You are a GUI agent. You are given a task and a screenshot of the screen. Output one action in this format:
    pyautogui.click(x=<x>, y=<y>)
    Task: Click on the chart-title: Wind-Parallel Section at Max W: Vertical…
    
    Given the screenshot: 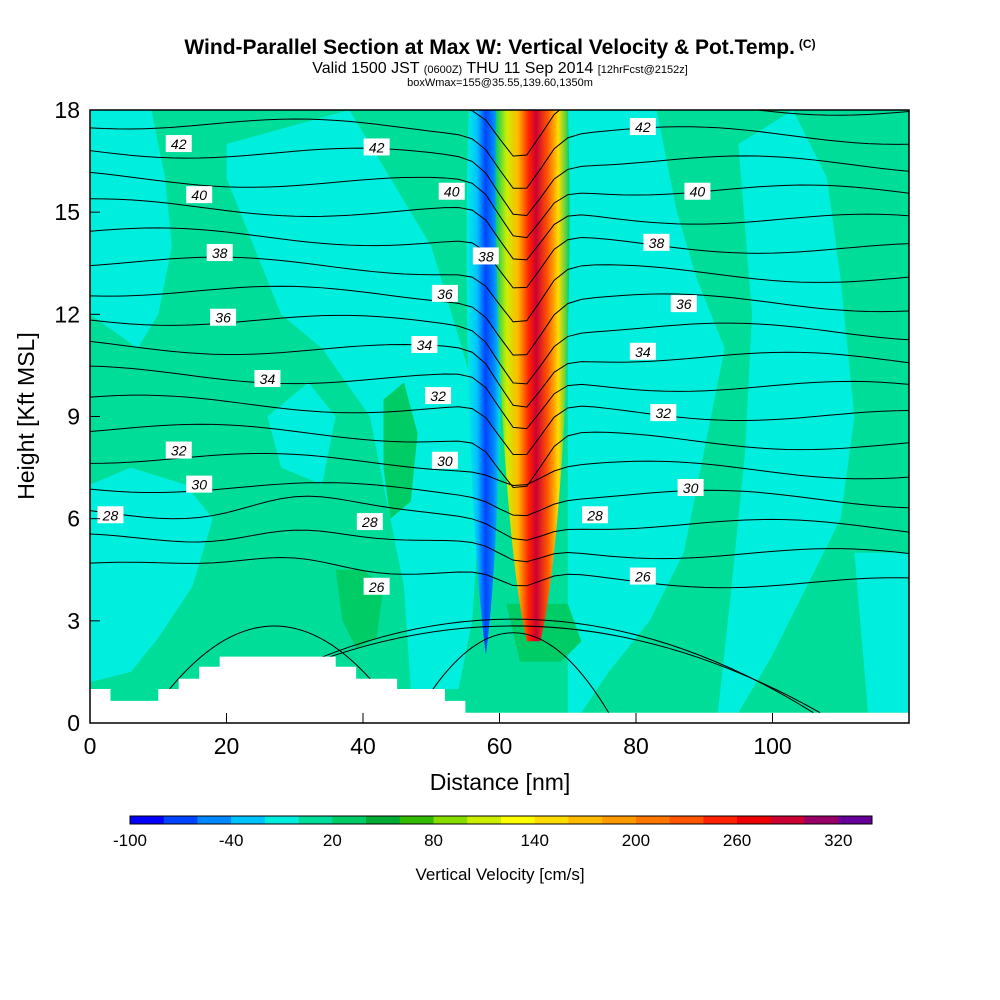 What is the action you would take?
    pyautogui.click(x=500, y=48)
    